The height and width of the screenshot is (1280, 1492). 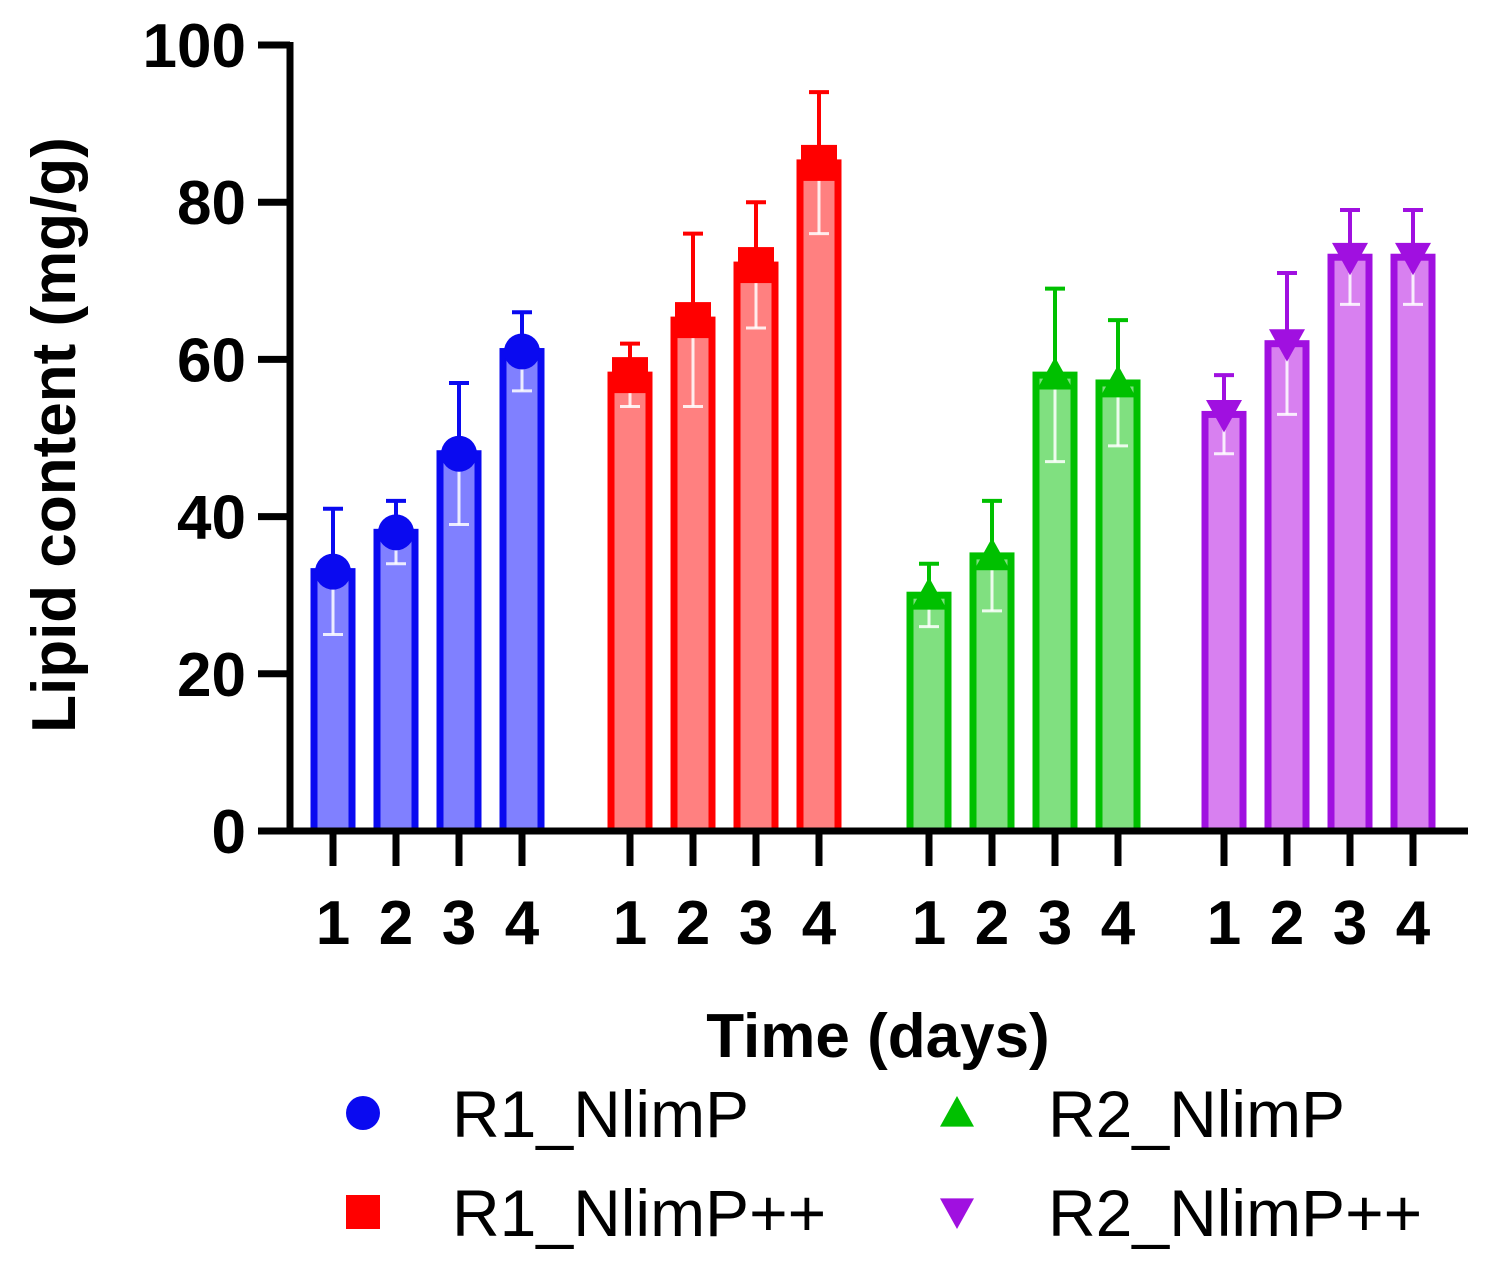 I want to click on legend-label: R2_NlimP, so click(x=1196, y=1114).